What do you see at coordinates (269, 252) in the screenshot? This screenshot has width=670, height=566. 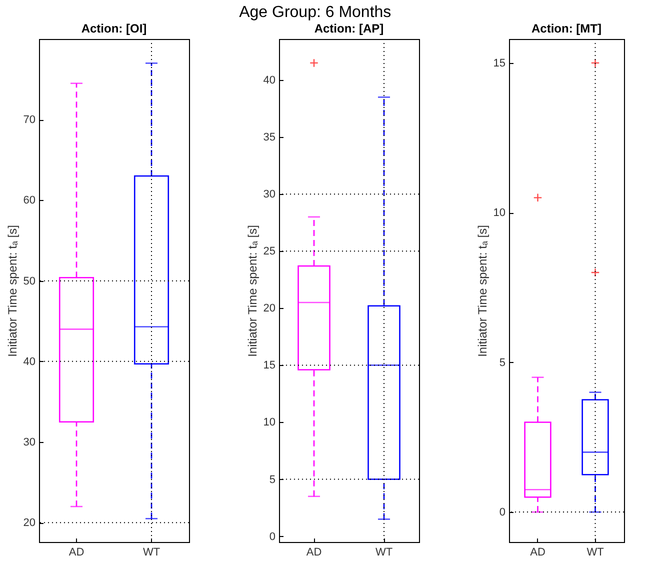 I see `y-tick-label: 25` at bounding box center [269, 252].